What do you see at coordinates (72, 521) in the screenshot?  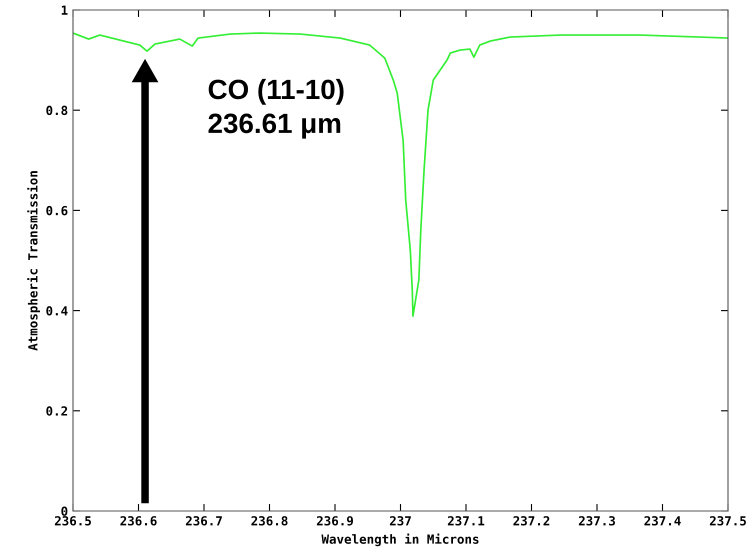 I see `x-tick-label: 236.5` at bounding box center [72, 521].